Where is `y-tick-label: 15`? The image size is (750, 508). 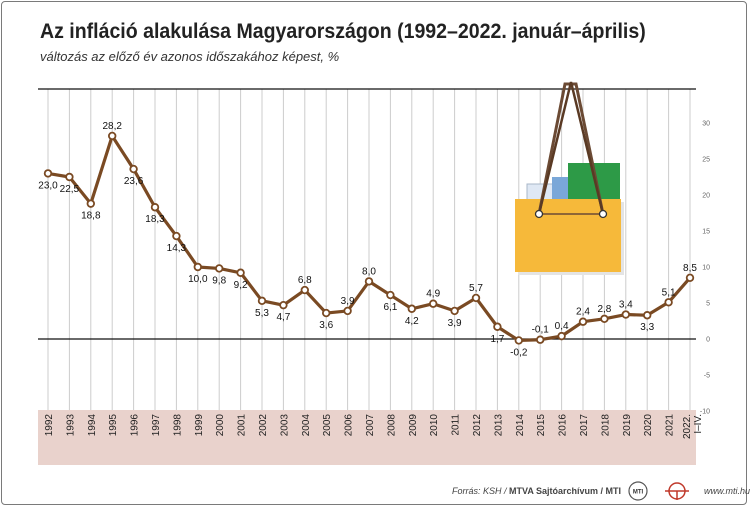
y-tick-label: 15 is located at coordinates (706, 232).